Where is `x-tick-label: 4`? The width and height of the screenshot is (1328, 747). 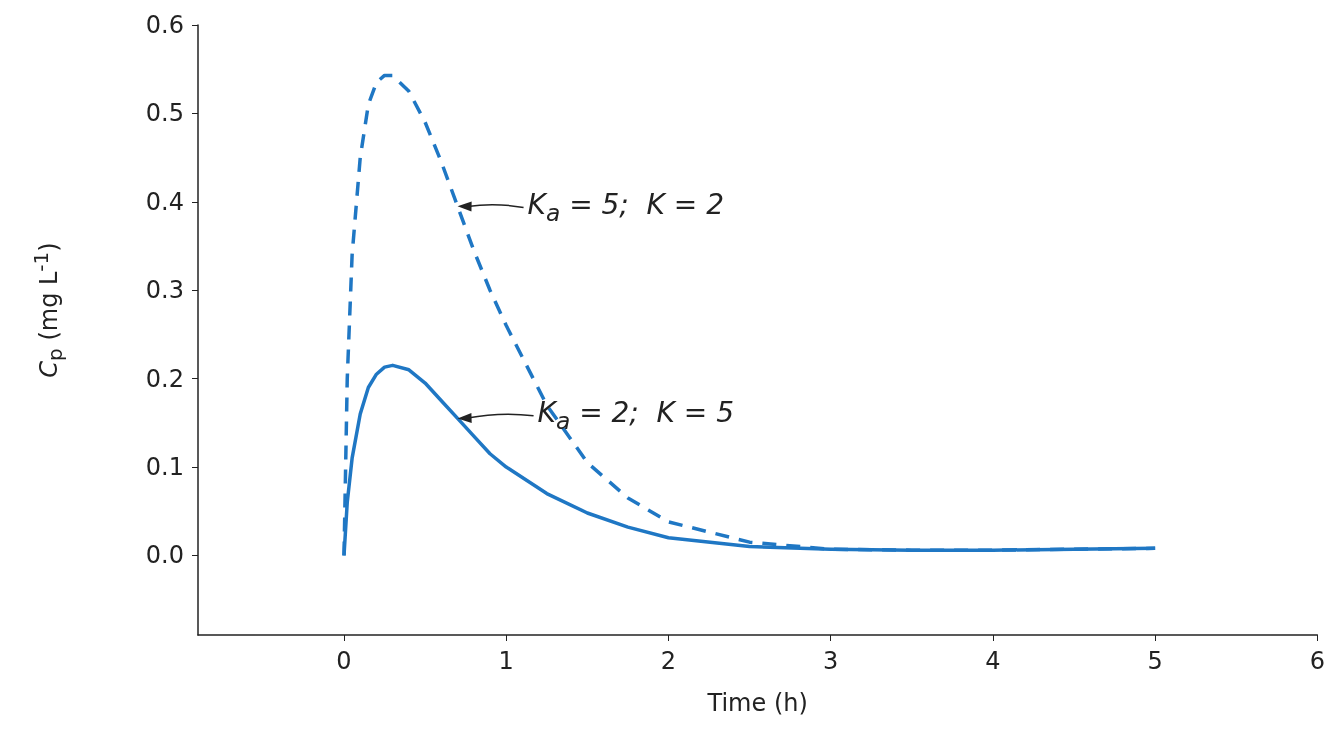
x-tick-label: 4 is located at coordinates (993, 661).